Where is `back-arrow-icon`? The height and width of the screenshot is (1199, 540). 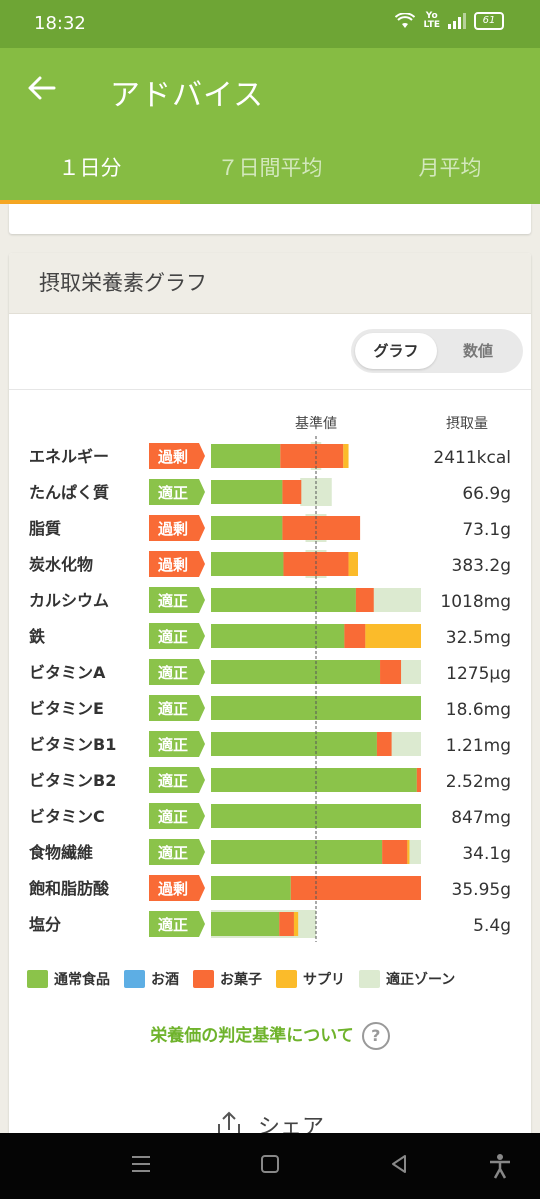
back-arrow-icon is located at coordinates (42, 88).